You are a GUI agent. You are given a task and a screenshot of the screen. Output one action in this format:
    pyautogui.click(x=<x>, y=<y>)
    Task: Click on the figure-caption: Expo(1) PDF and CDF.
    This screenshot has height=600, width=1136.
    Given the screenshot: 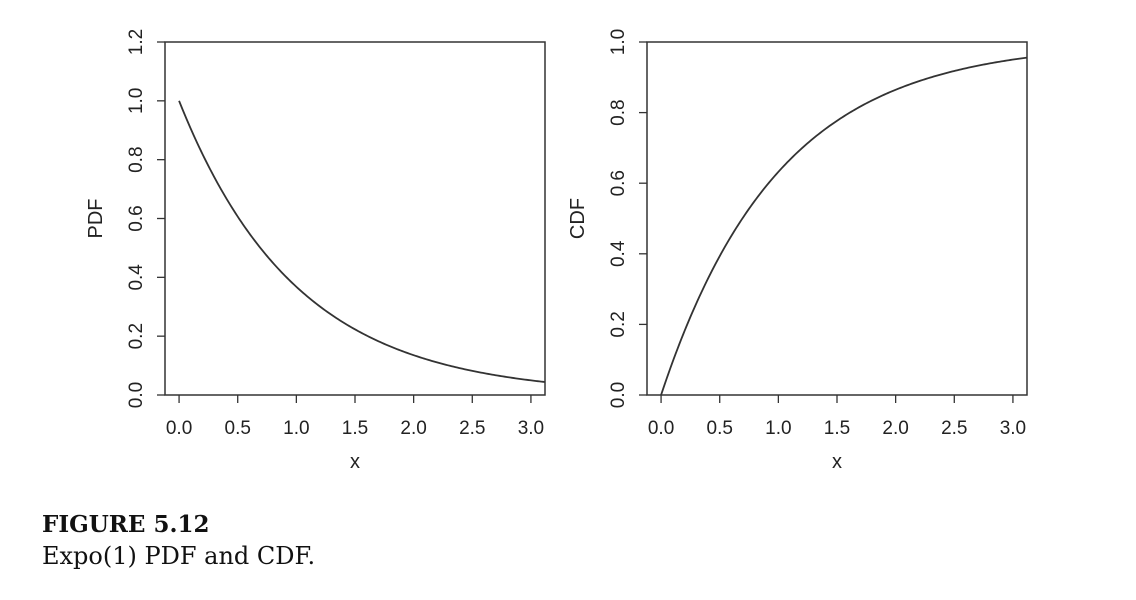 What is the action you would take?
    pyautogui.click(x=179, y=556)
    